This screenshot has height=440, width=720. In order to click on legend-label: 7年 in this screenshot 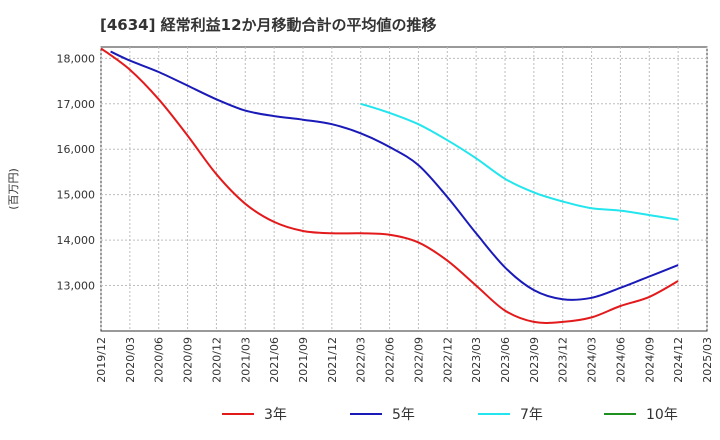, I will do `click(531, 415)`.